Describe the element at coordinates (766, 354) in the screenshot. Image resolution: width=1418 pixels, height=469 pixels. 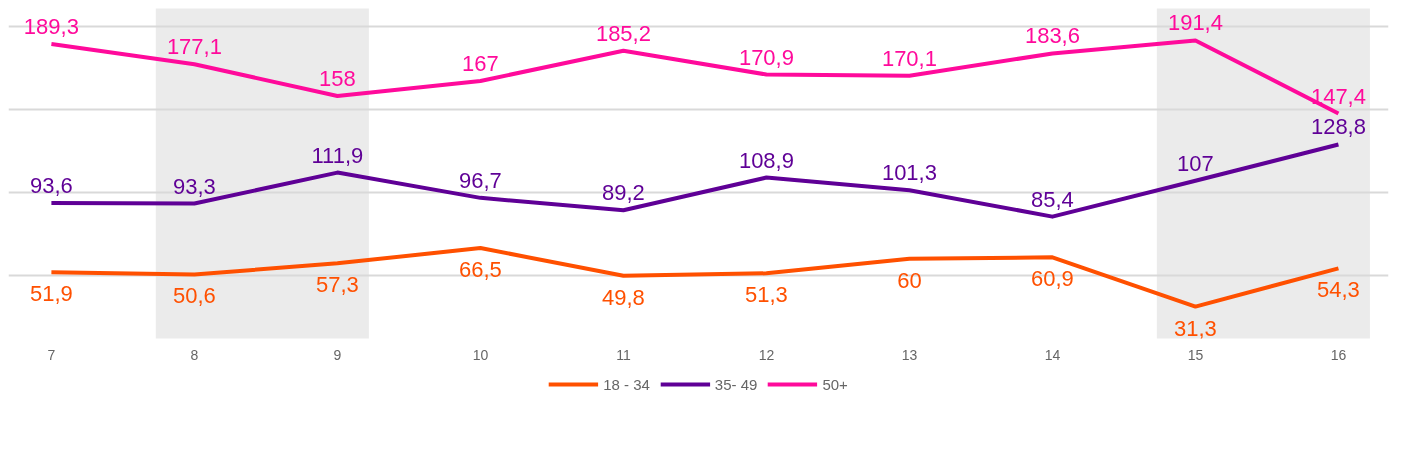
I see `x-tick-label: 12` at that location.